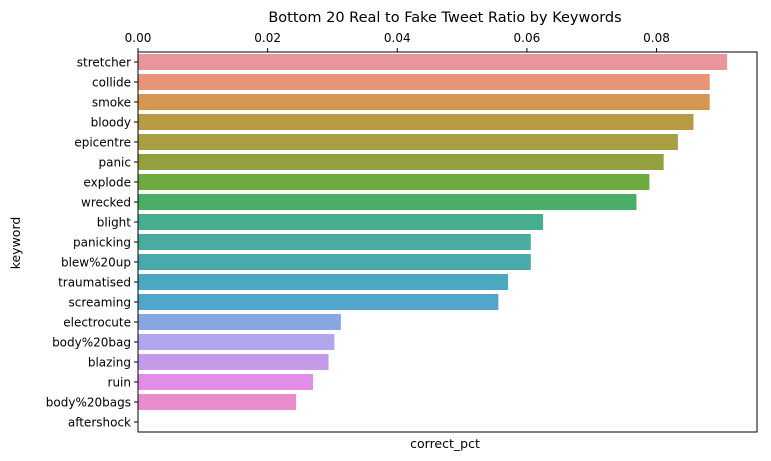  I want to click on bar-bloody, so click(416, 122).